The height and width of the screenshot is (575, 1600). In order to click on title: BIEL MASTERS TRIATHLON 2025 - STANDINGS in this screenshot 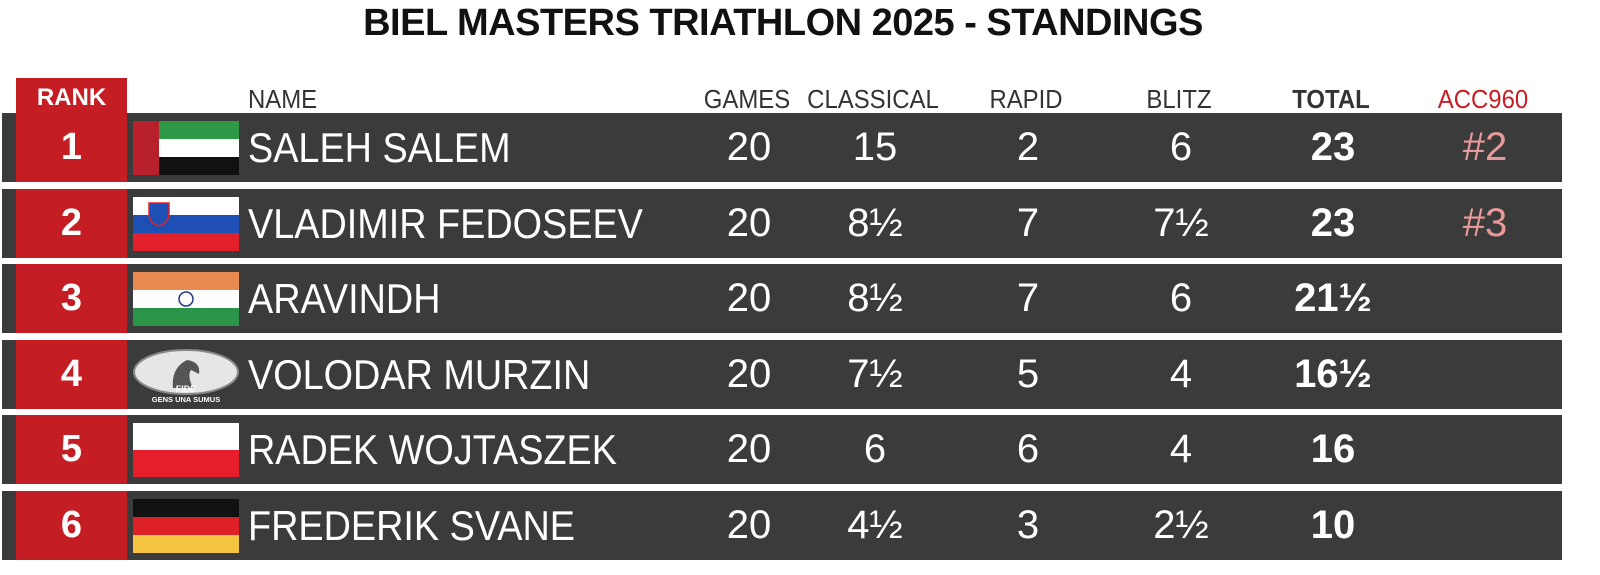, I will do `click(783, 23)`.